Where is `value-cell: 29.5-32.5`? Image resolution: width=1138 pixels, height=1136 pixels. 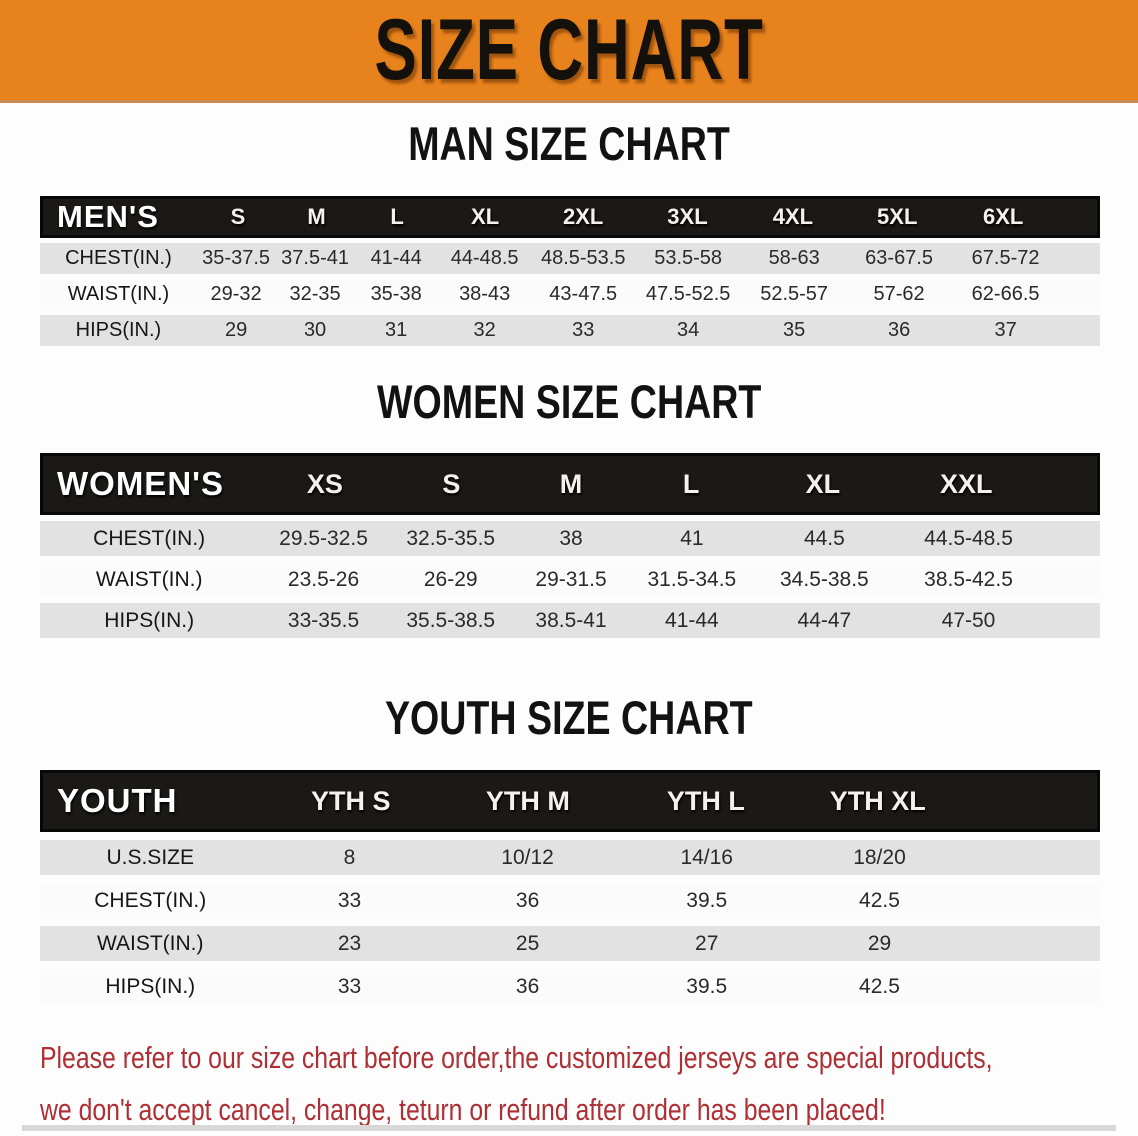 value-cell: 29.5-32.5 is located at coordinates (323, 538).